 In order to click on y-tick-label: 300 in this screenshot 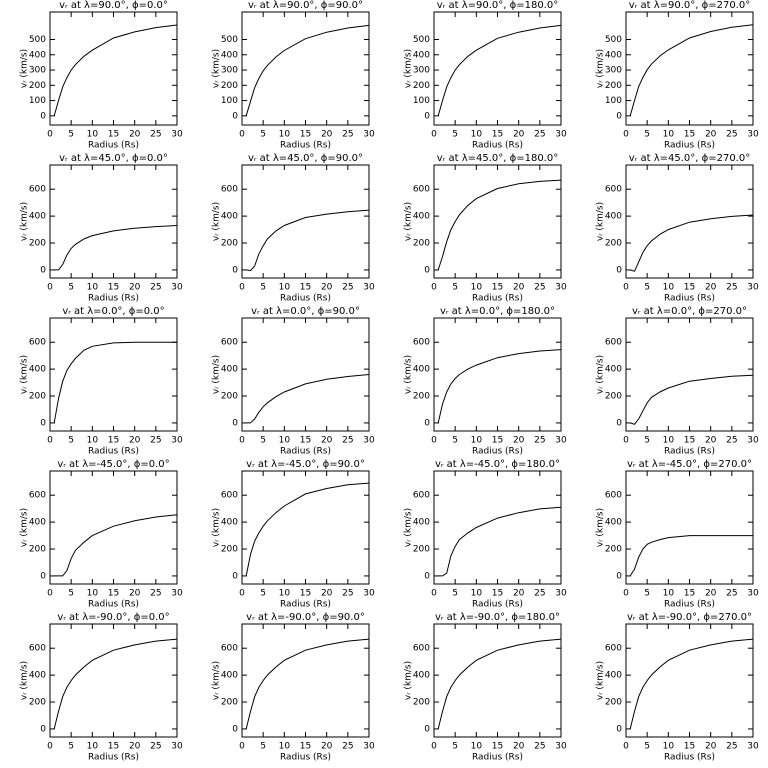, I will do `click(37, 71)`.